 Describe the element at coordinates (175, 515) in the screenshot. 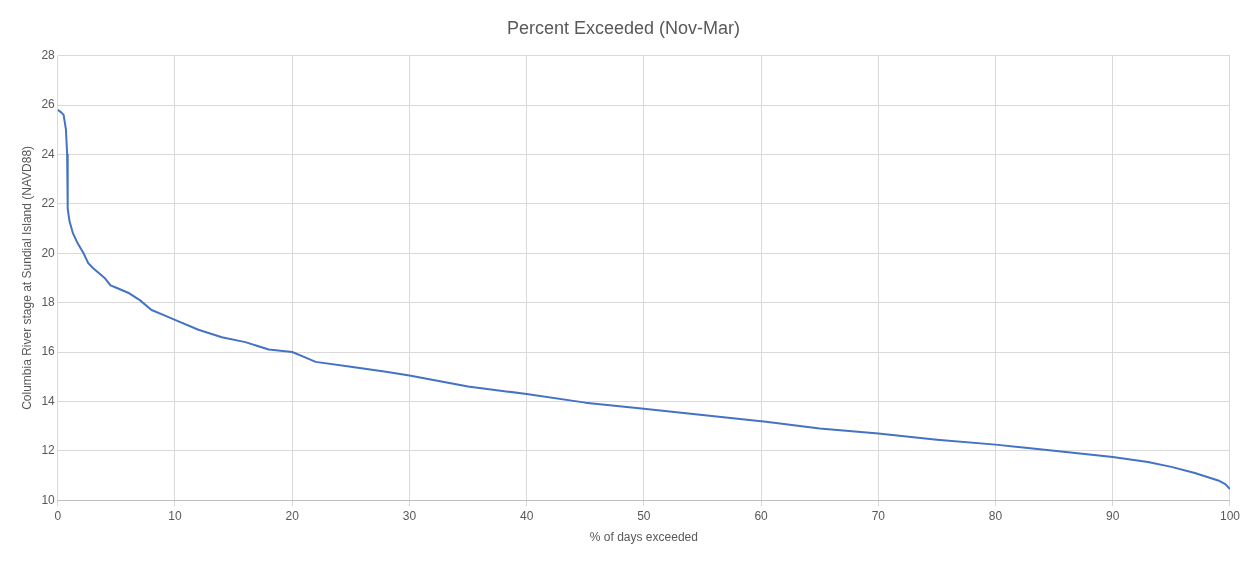

I see `x-tick-label: 10` at that location.